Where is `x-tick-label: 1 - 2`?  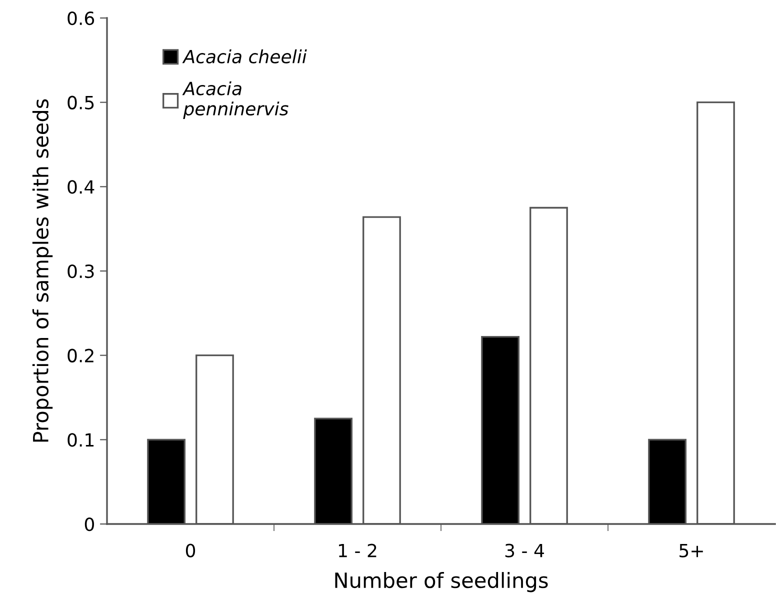
x-tick-label: 1 - 2 is located at coordinates (357, 551).